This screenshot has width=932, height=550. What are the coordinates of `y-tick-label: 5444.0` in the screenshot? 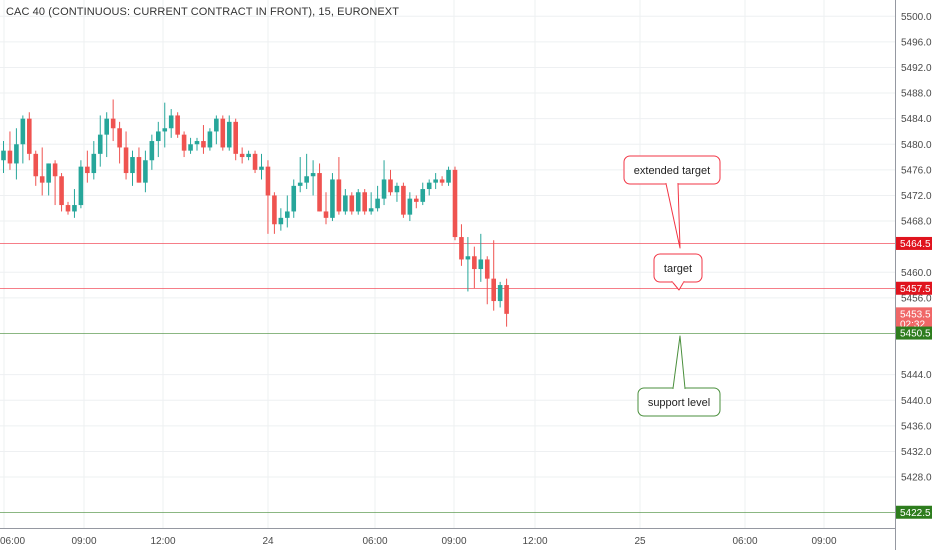 It's located at (916, 375).